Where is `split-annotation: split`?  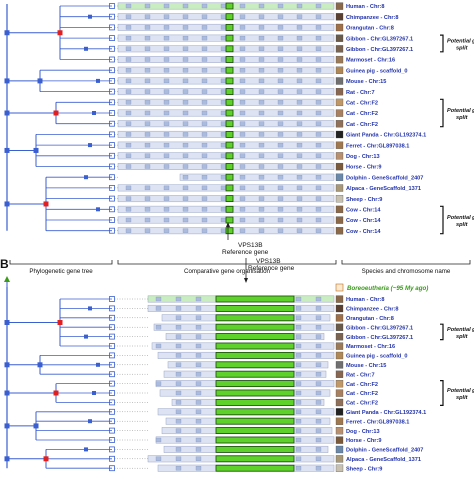 split-annotation: split is located at coordinates (462, 398).